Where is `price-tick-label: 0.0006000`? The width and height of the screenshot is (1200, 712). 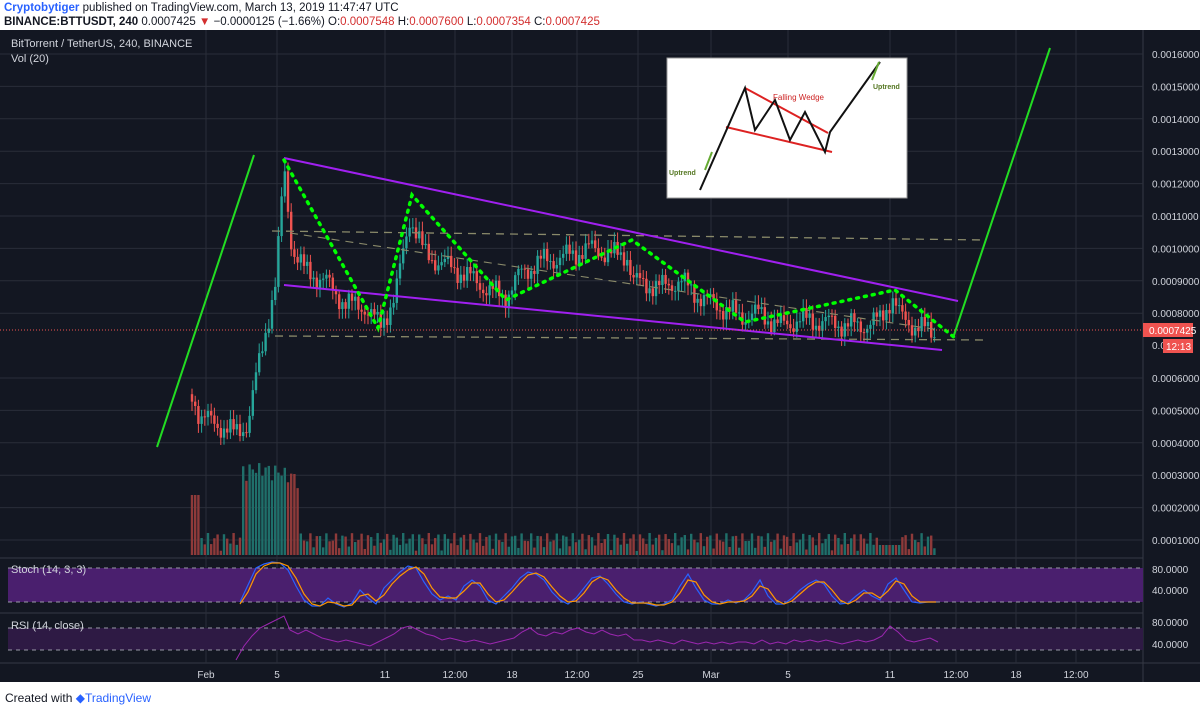
price-tick-label: 0.0006000 is located at coordinates (1176, 379).